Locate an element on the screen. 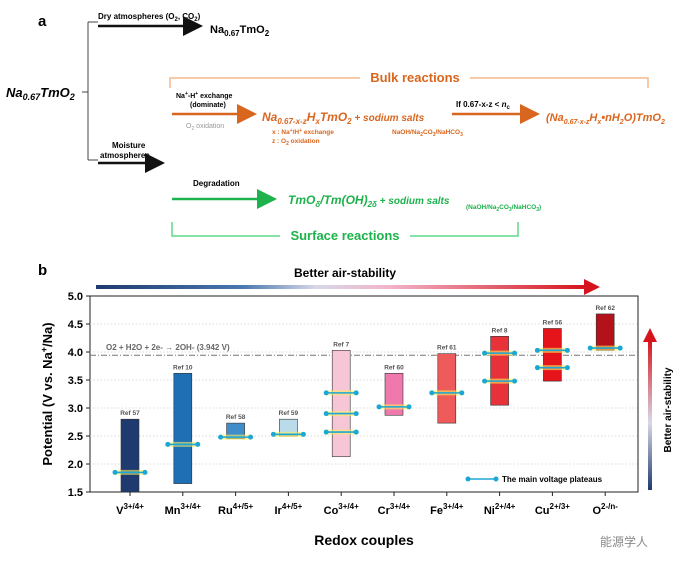 This screenshot has height=572, width=700. svg-text: (dominate) is located at coordinates (208, 105).